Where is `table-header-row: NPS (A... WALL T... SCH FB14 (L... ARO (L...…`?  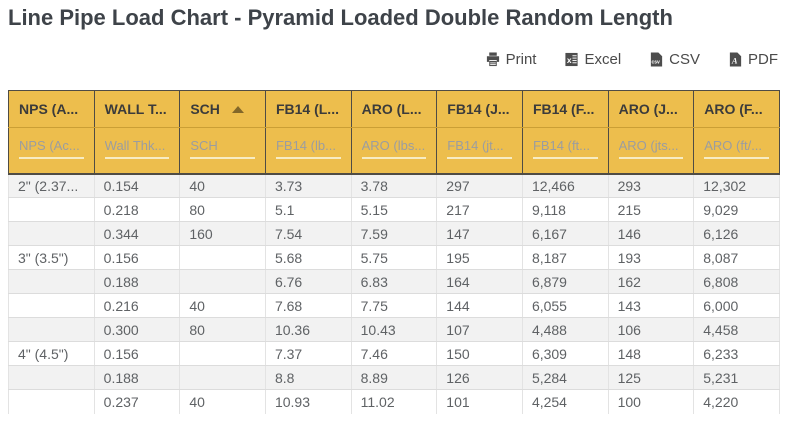 table-header-row: NPS (A... WALL T... SCH FB14 (L... ARO (L...… is located at coordinates (394, 109).